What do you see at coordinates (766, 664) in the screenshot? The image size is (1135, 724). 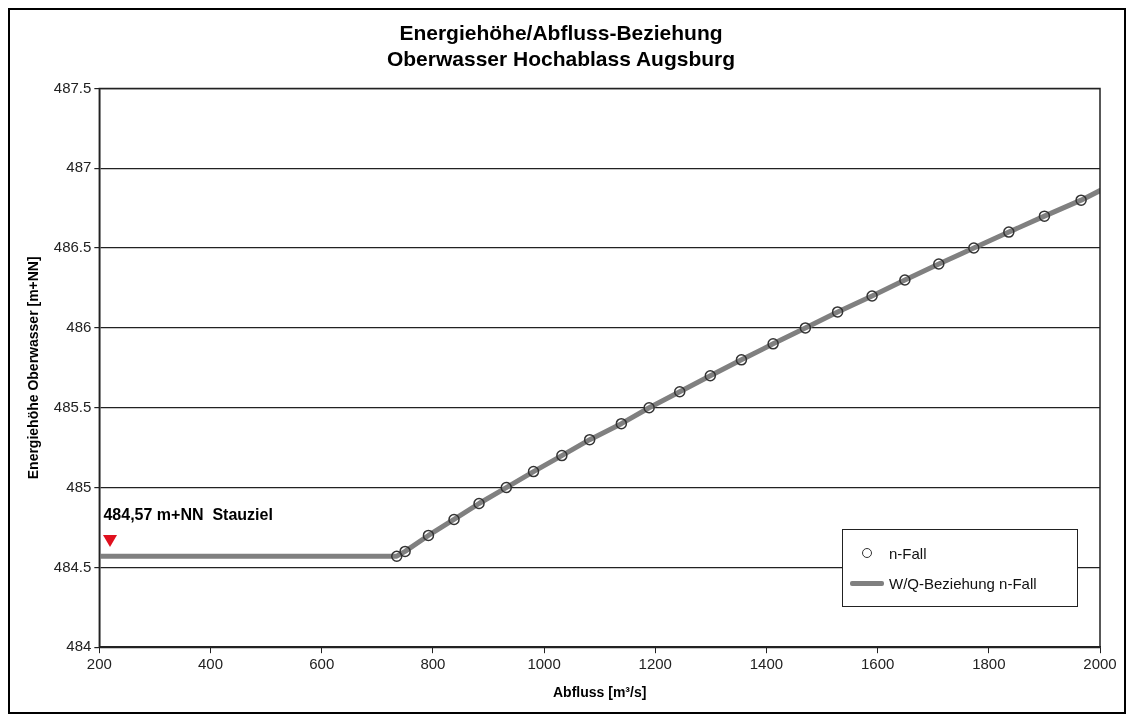 I see `x-tick-label: 1400` at bounding box center [766, 664].